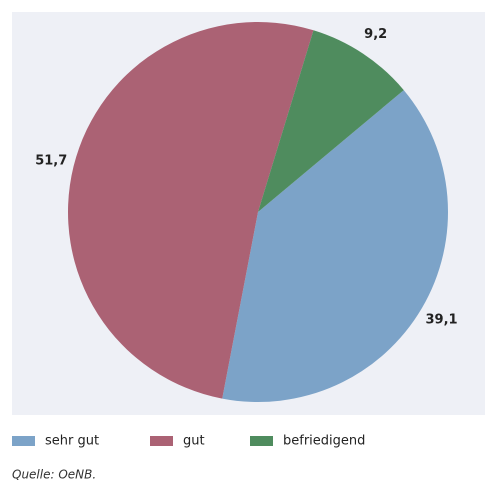  Describe the element at coordinates (194, 441) in the screenshot. I see `legend-label: gut` at that location.